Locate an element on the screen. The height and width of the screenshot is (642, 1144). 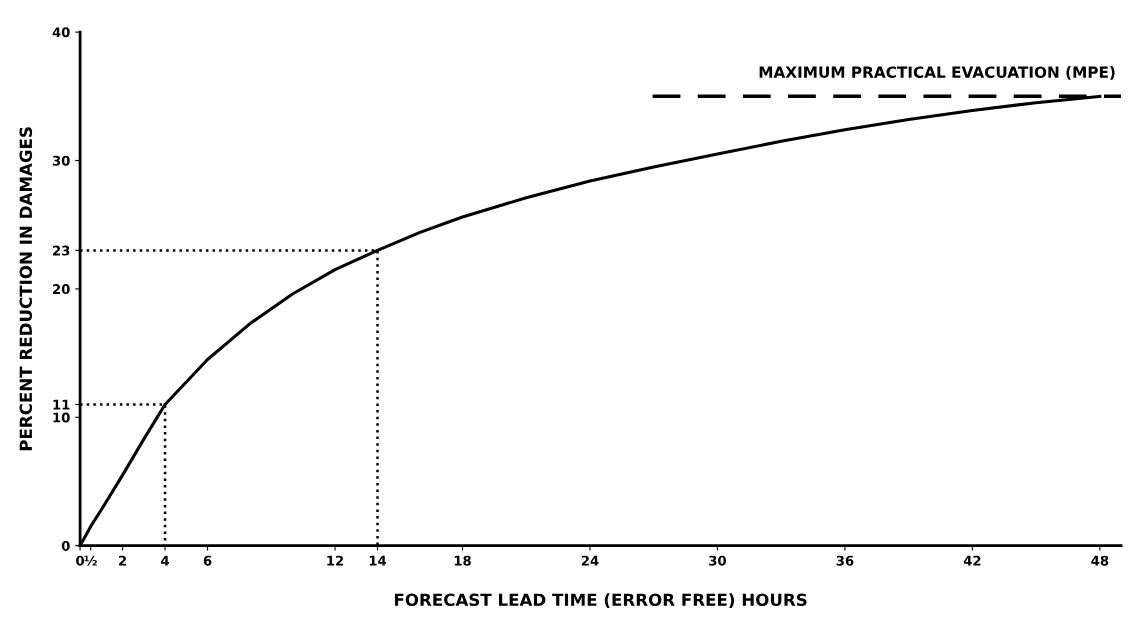
y-tick-label: 0 is located at coordinates (65, 545).